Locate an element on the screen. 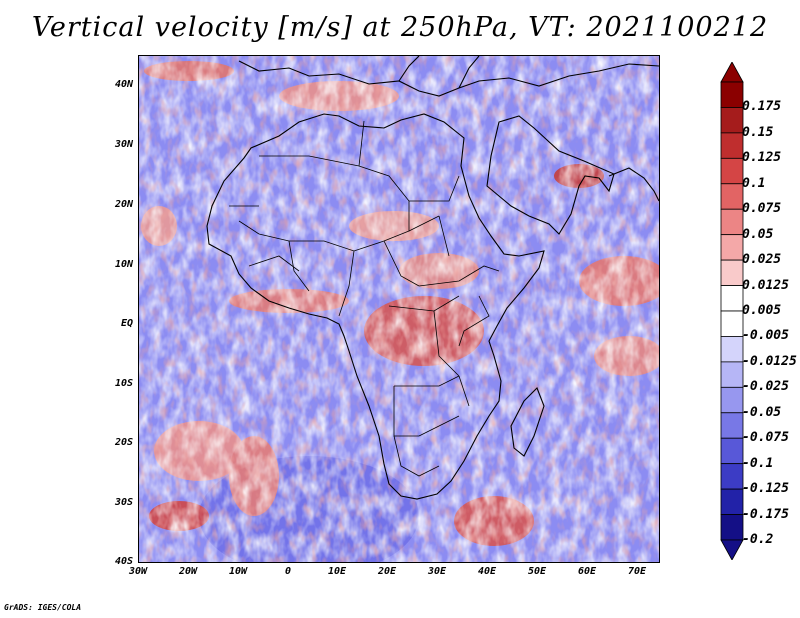 This screenshot has width=800, height=618. lon-tick-60e: 60E is located at coordinates (587, 571).